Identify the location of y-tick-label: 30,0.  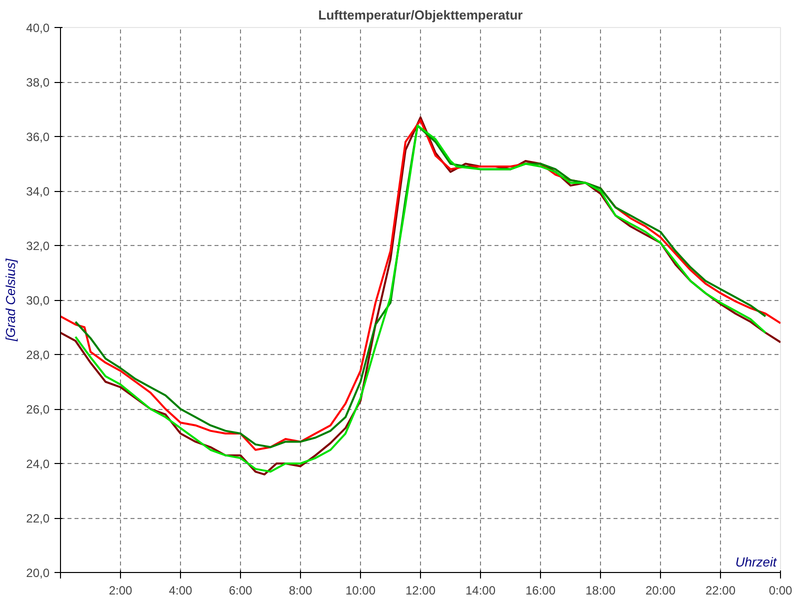
(38, 301).